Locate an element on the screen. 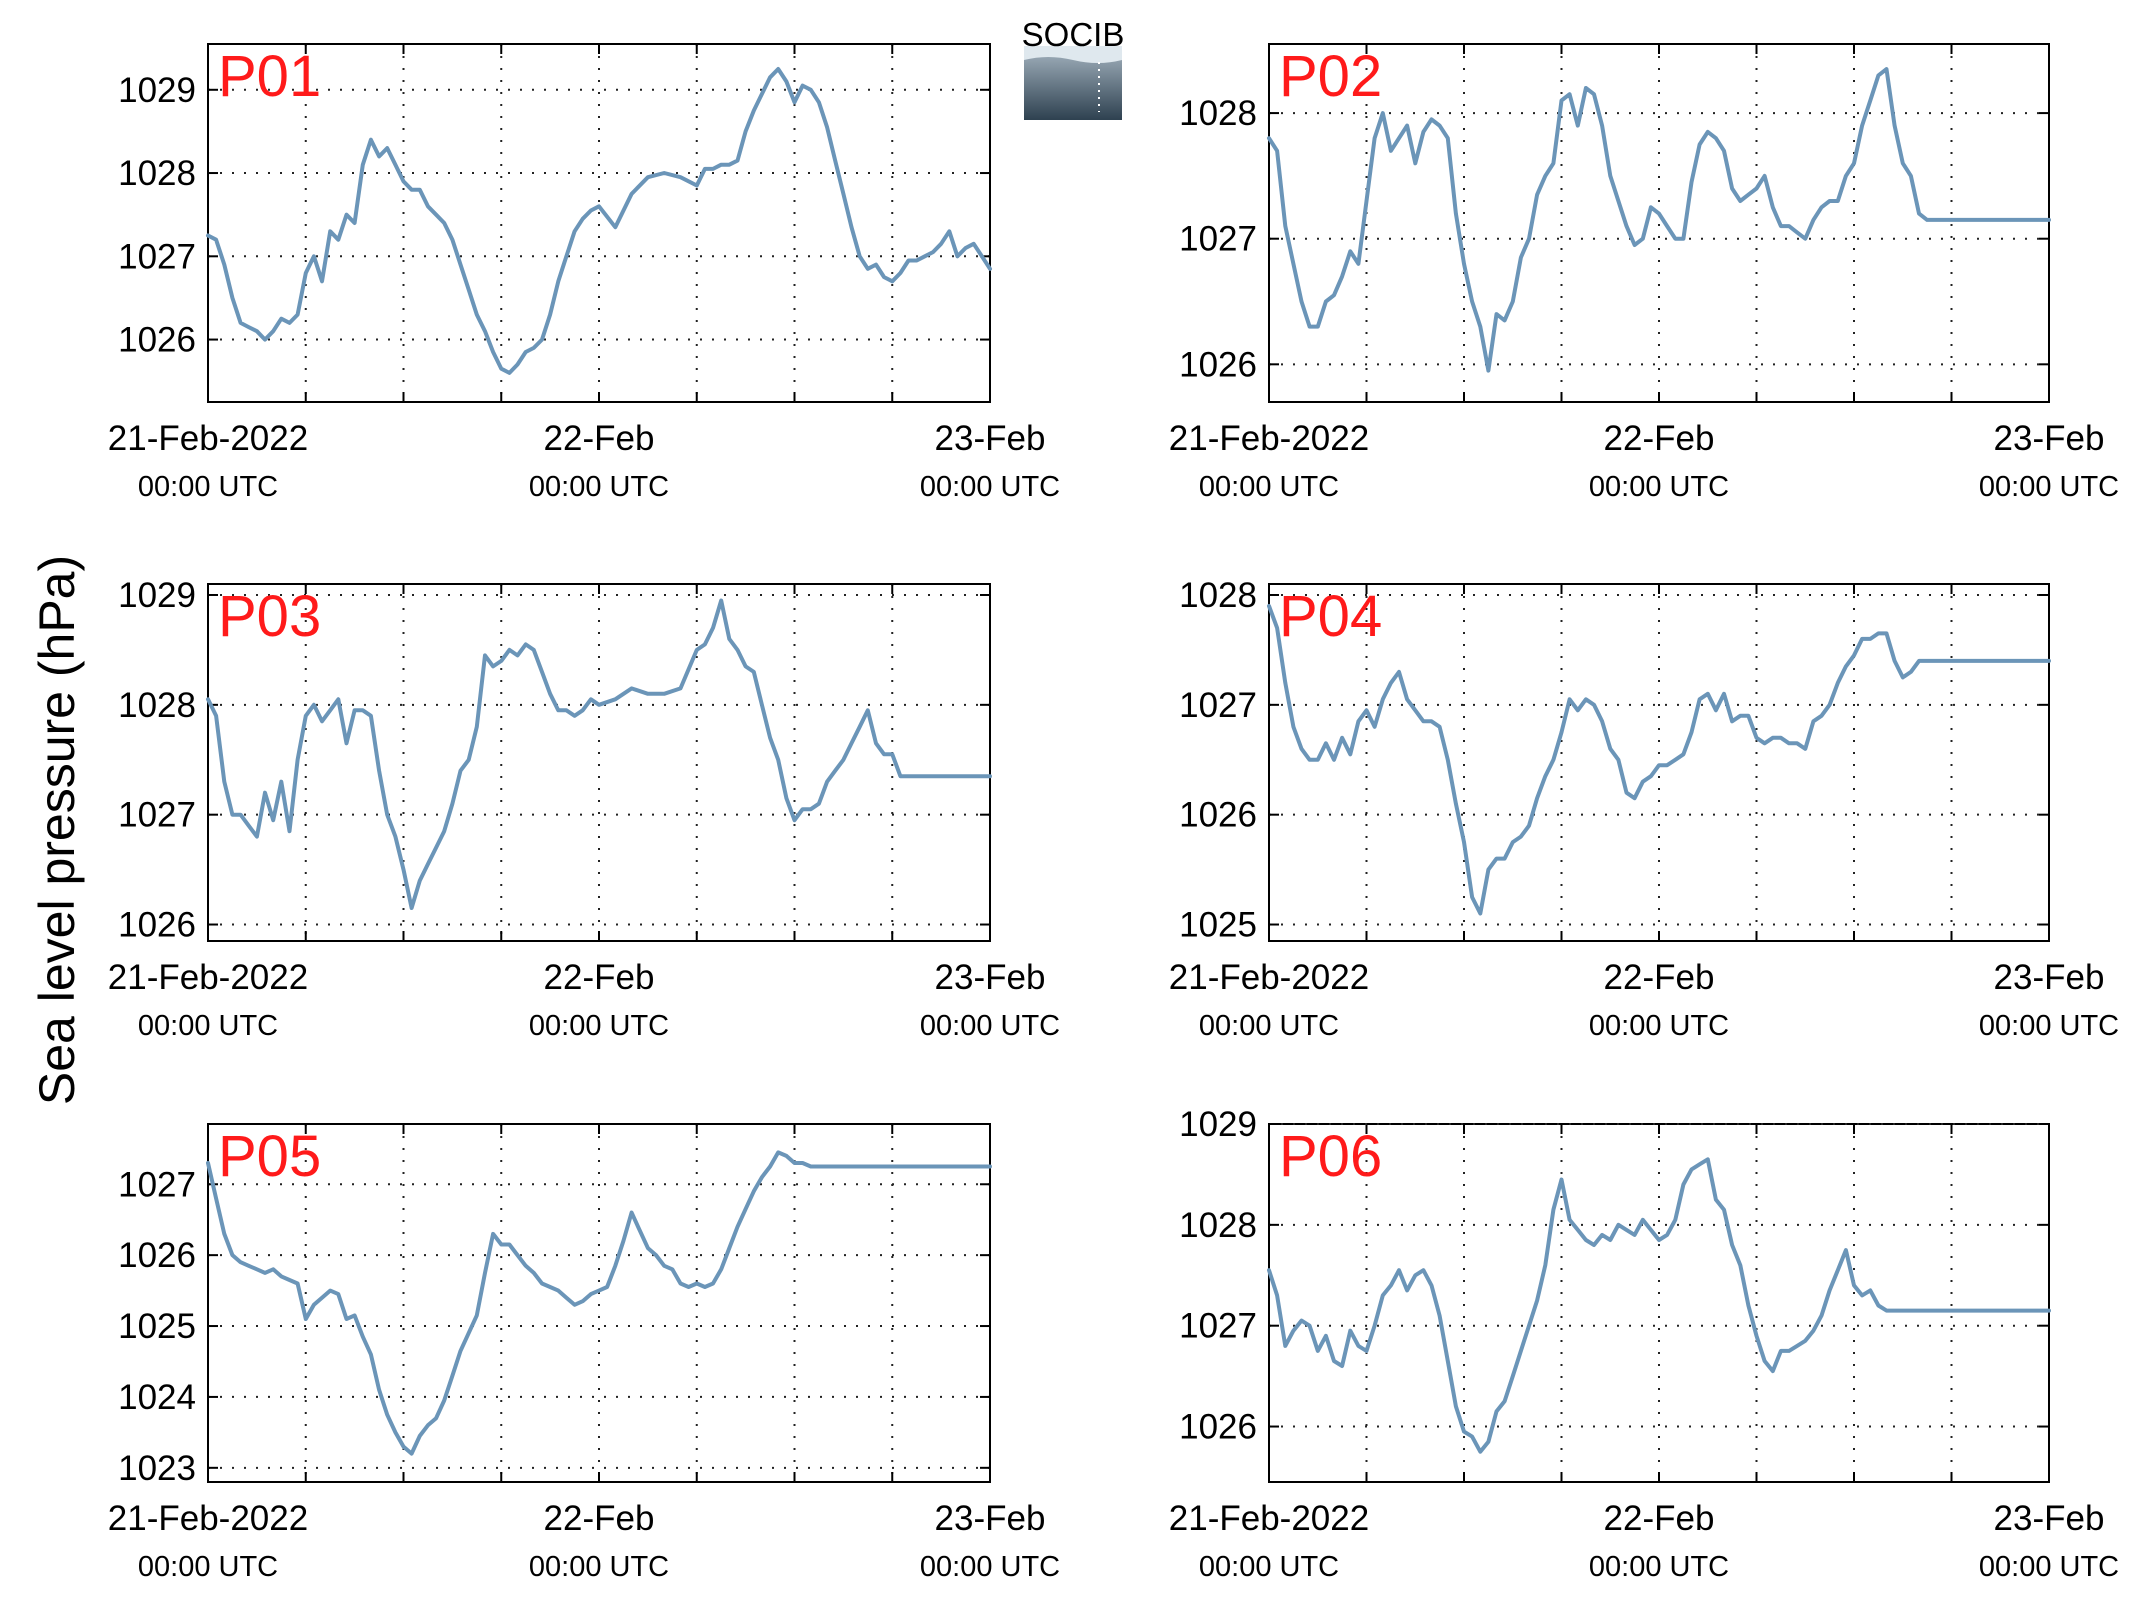 This screenshot has width=2133, height=1608. socib-logo: SOCIB is located at coordinates (1073, 68).